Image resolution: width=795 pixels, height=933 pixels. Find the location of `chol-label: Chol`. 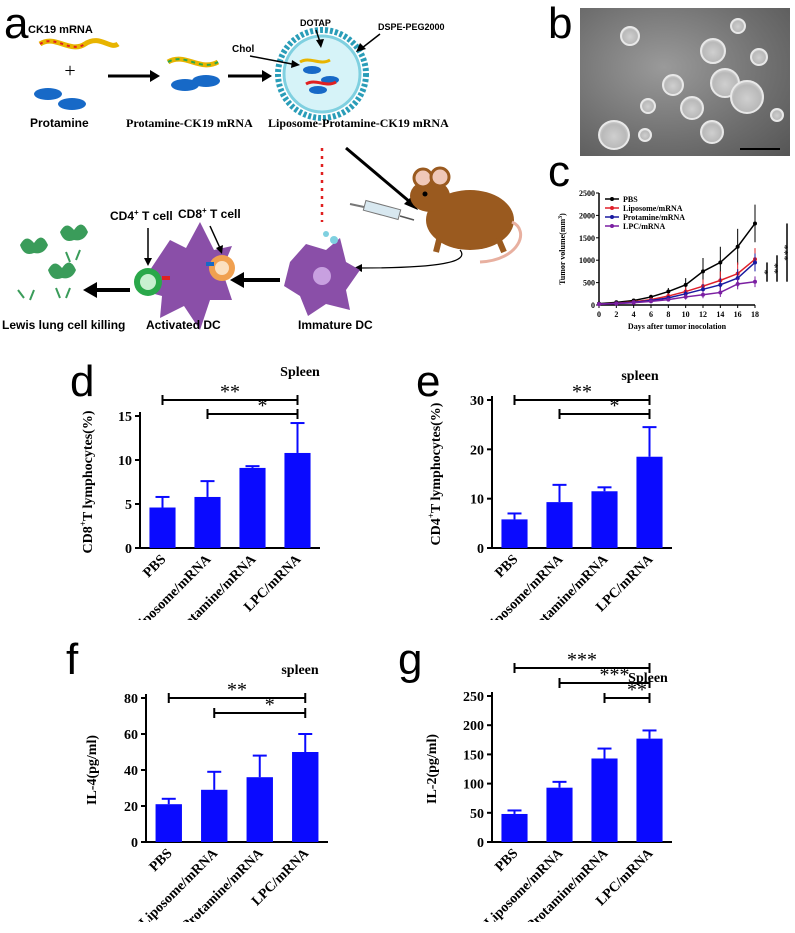

chol-label: Chol is located at coordinates (243, 49).